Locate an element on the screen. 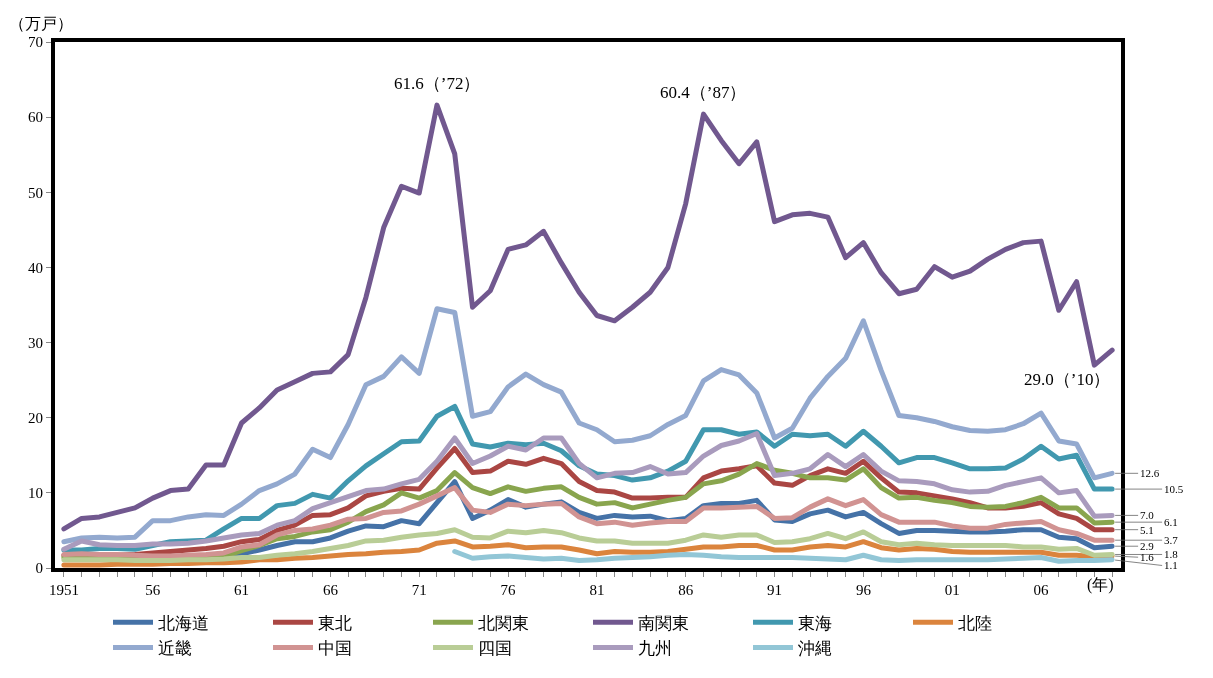 This screenshot has height=678, width=1213. data-label: 10.5 is located at coordinates (1174, 489).